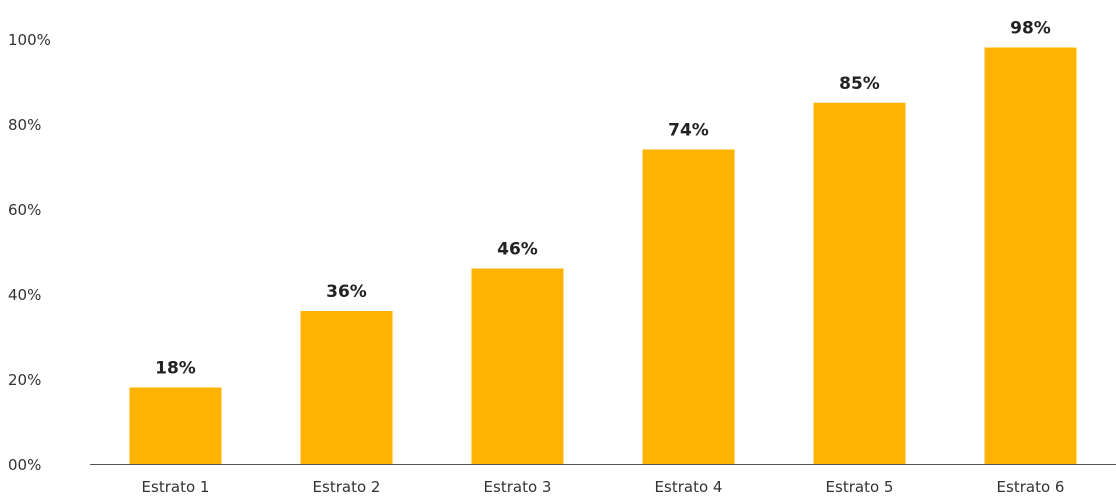  Describe the element at coordinates (347, 487) in the screenshot. I see `x-category-label: Estrato 2` at that location.